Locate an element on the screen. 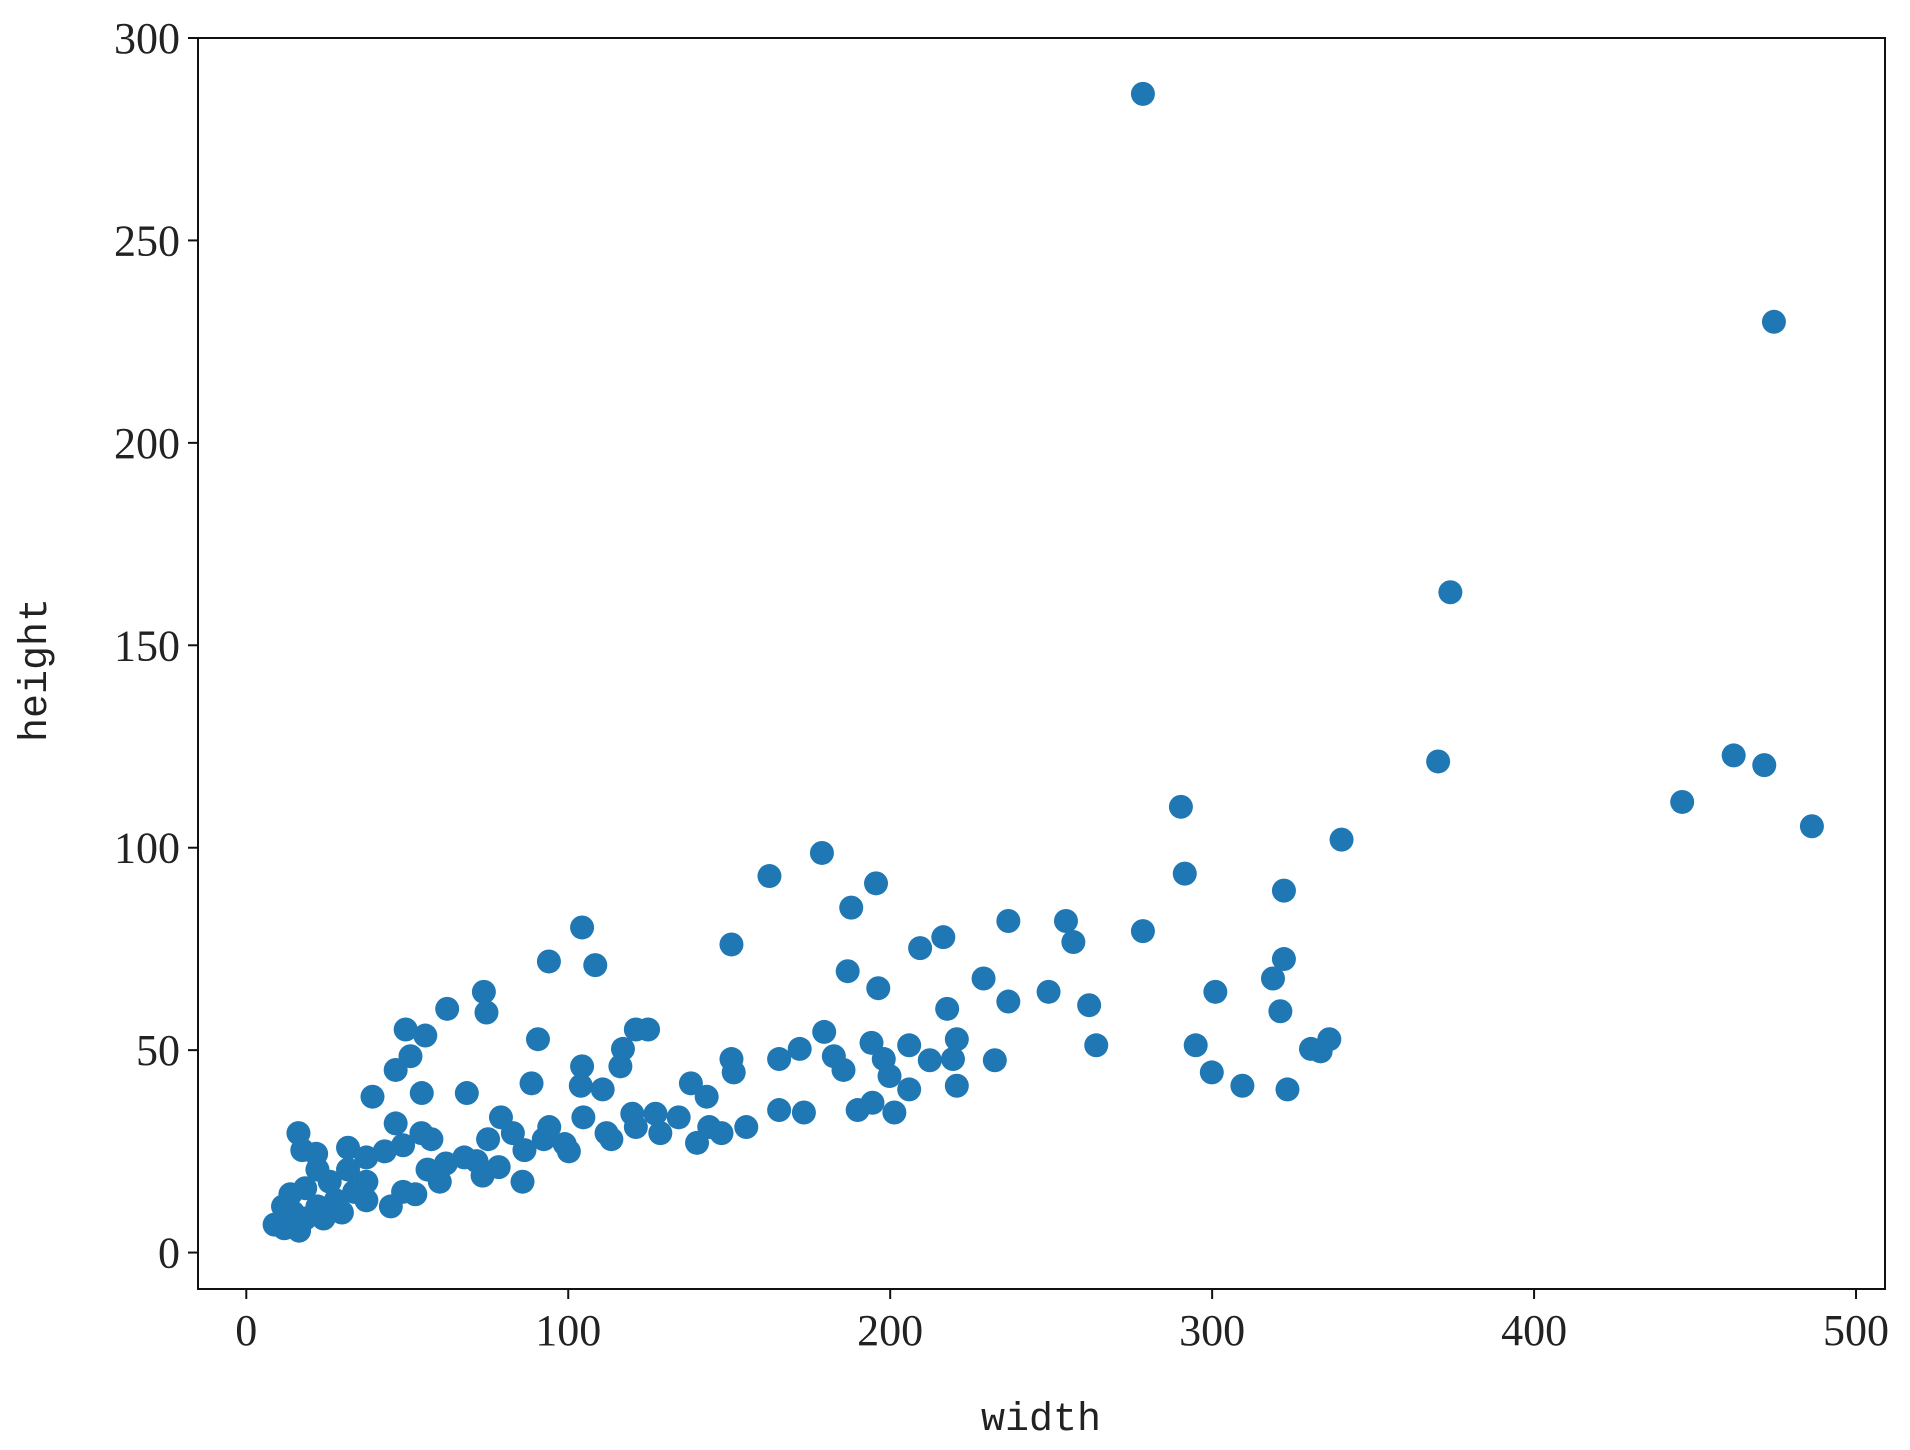  x-tick-label: 500 is located at coordinates (1856, 1330).